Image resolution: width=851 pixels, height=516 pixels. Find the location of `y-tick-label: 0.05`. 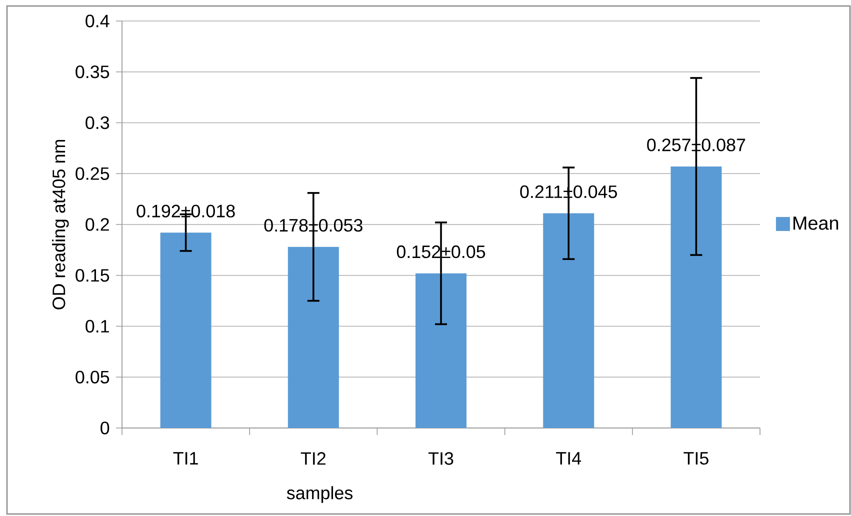

y-tick-label: 0.05 is located at coordinates (93, 377).